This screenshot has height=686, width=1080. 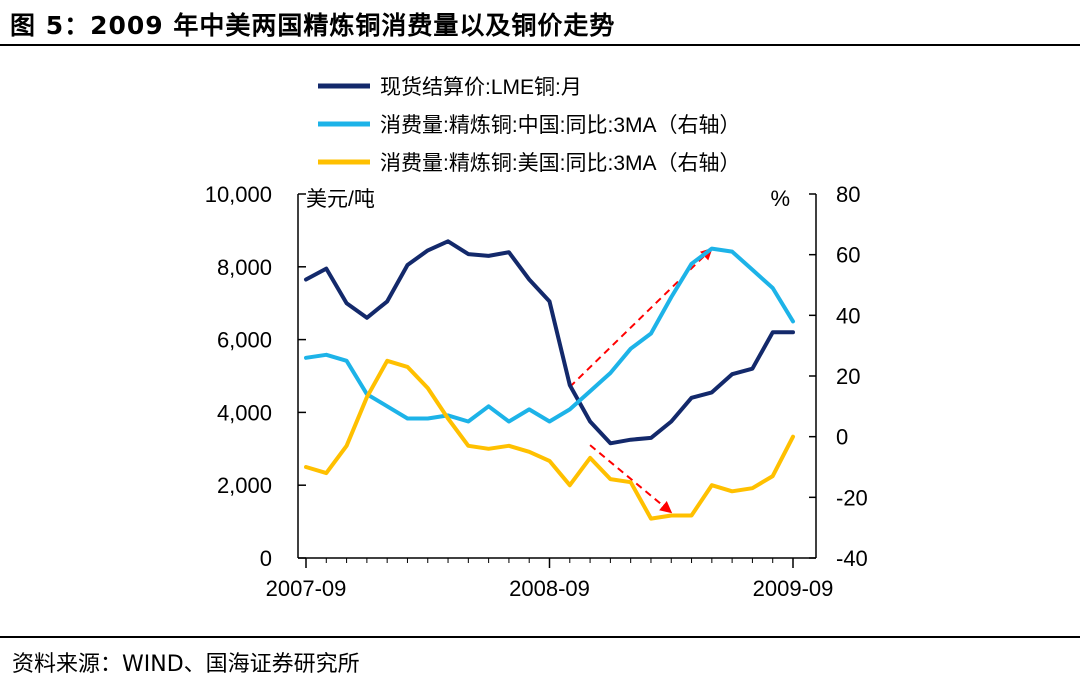 What do you see at coordinates (244, 485) in the screenshot?
I see `left-axis-tick-label: 2,000` at bounding box center [244, 485].